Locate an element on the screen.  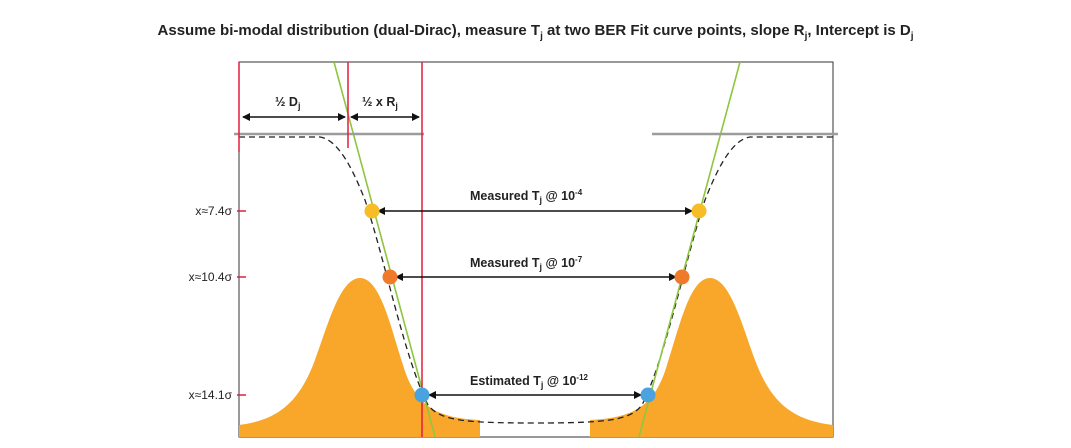
left-slope-line is located at coordinates (384, 249).